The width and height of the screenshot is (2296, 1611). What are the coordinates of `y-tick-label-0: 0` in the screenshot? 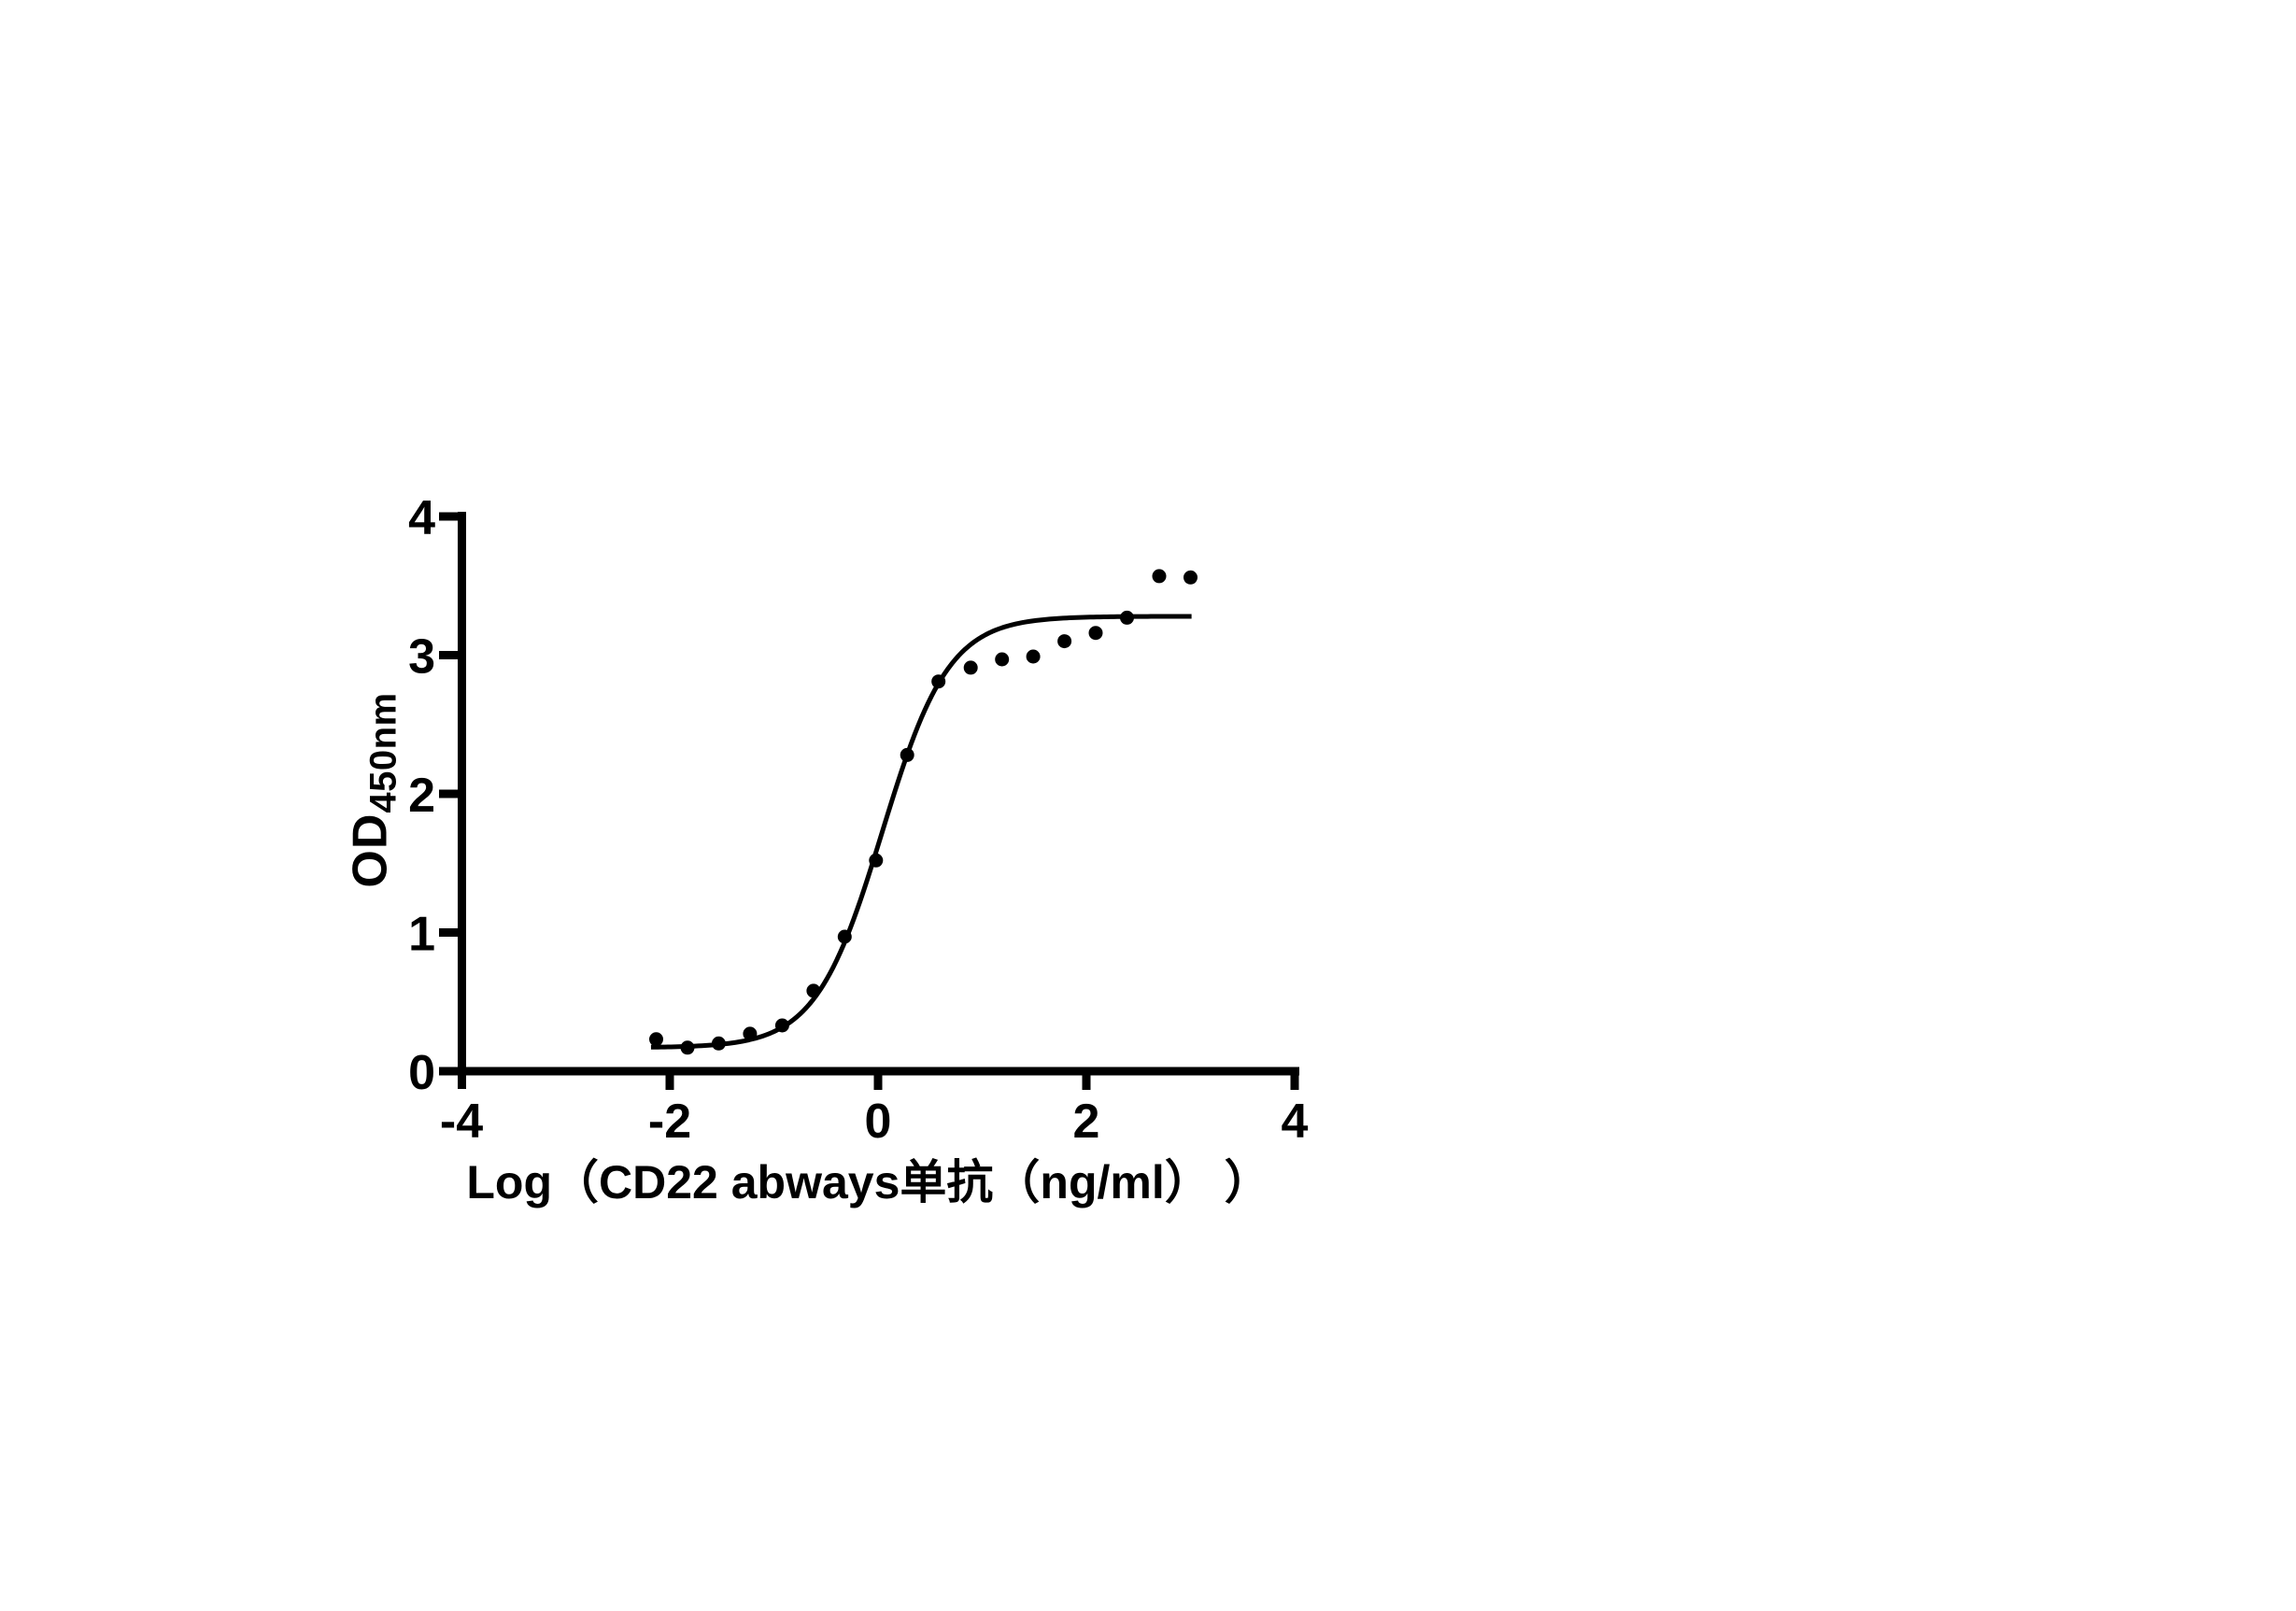 It's located at (422, 1073).